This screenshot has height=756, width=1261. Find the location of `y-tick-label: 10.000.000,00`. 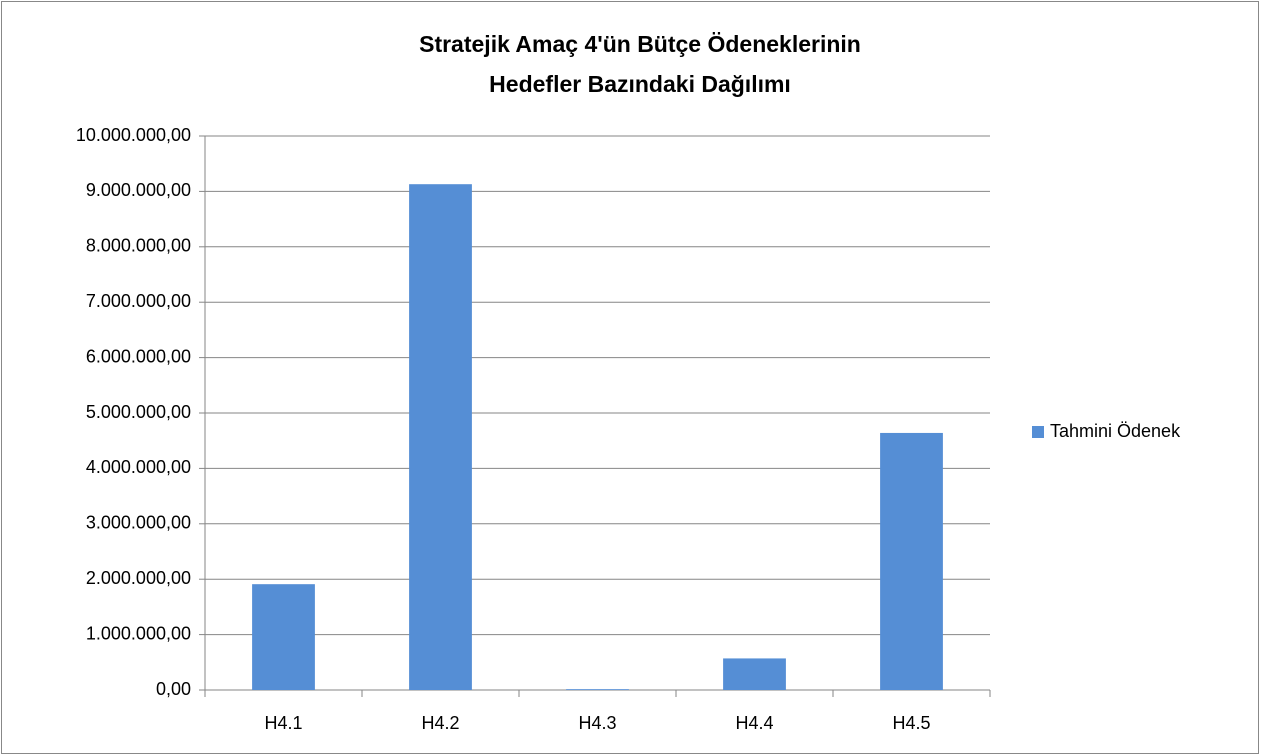

y-tick-label: 10.000.000,00 is located at coordinates (133, 135).